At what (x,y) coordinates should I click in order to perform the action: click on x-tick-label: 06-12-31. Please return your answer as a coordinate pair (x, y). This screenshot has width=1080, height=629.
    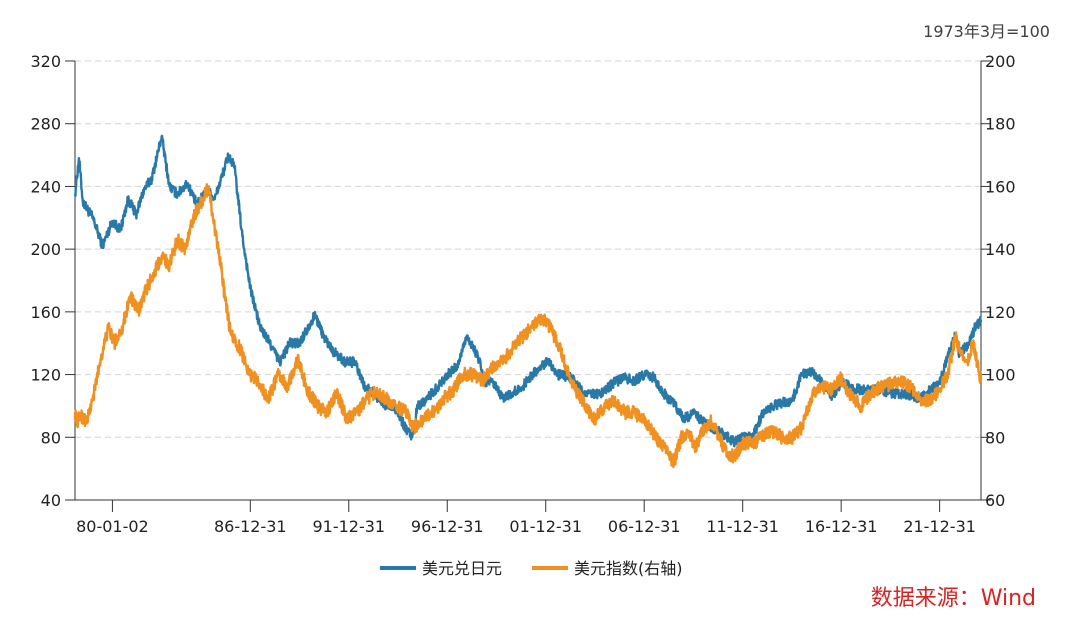
    Looking at the image, I should click on (644, 526).